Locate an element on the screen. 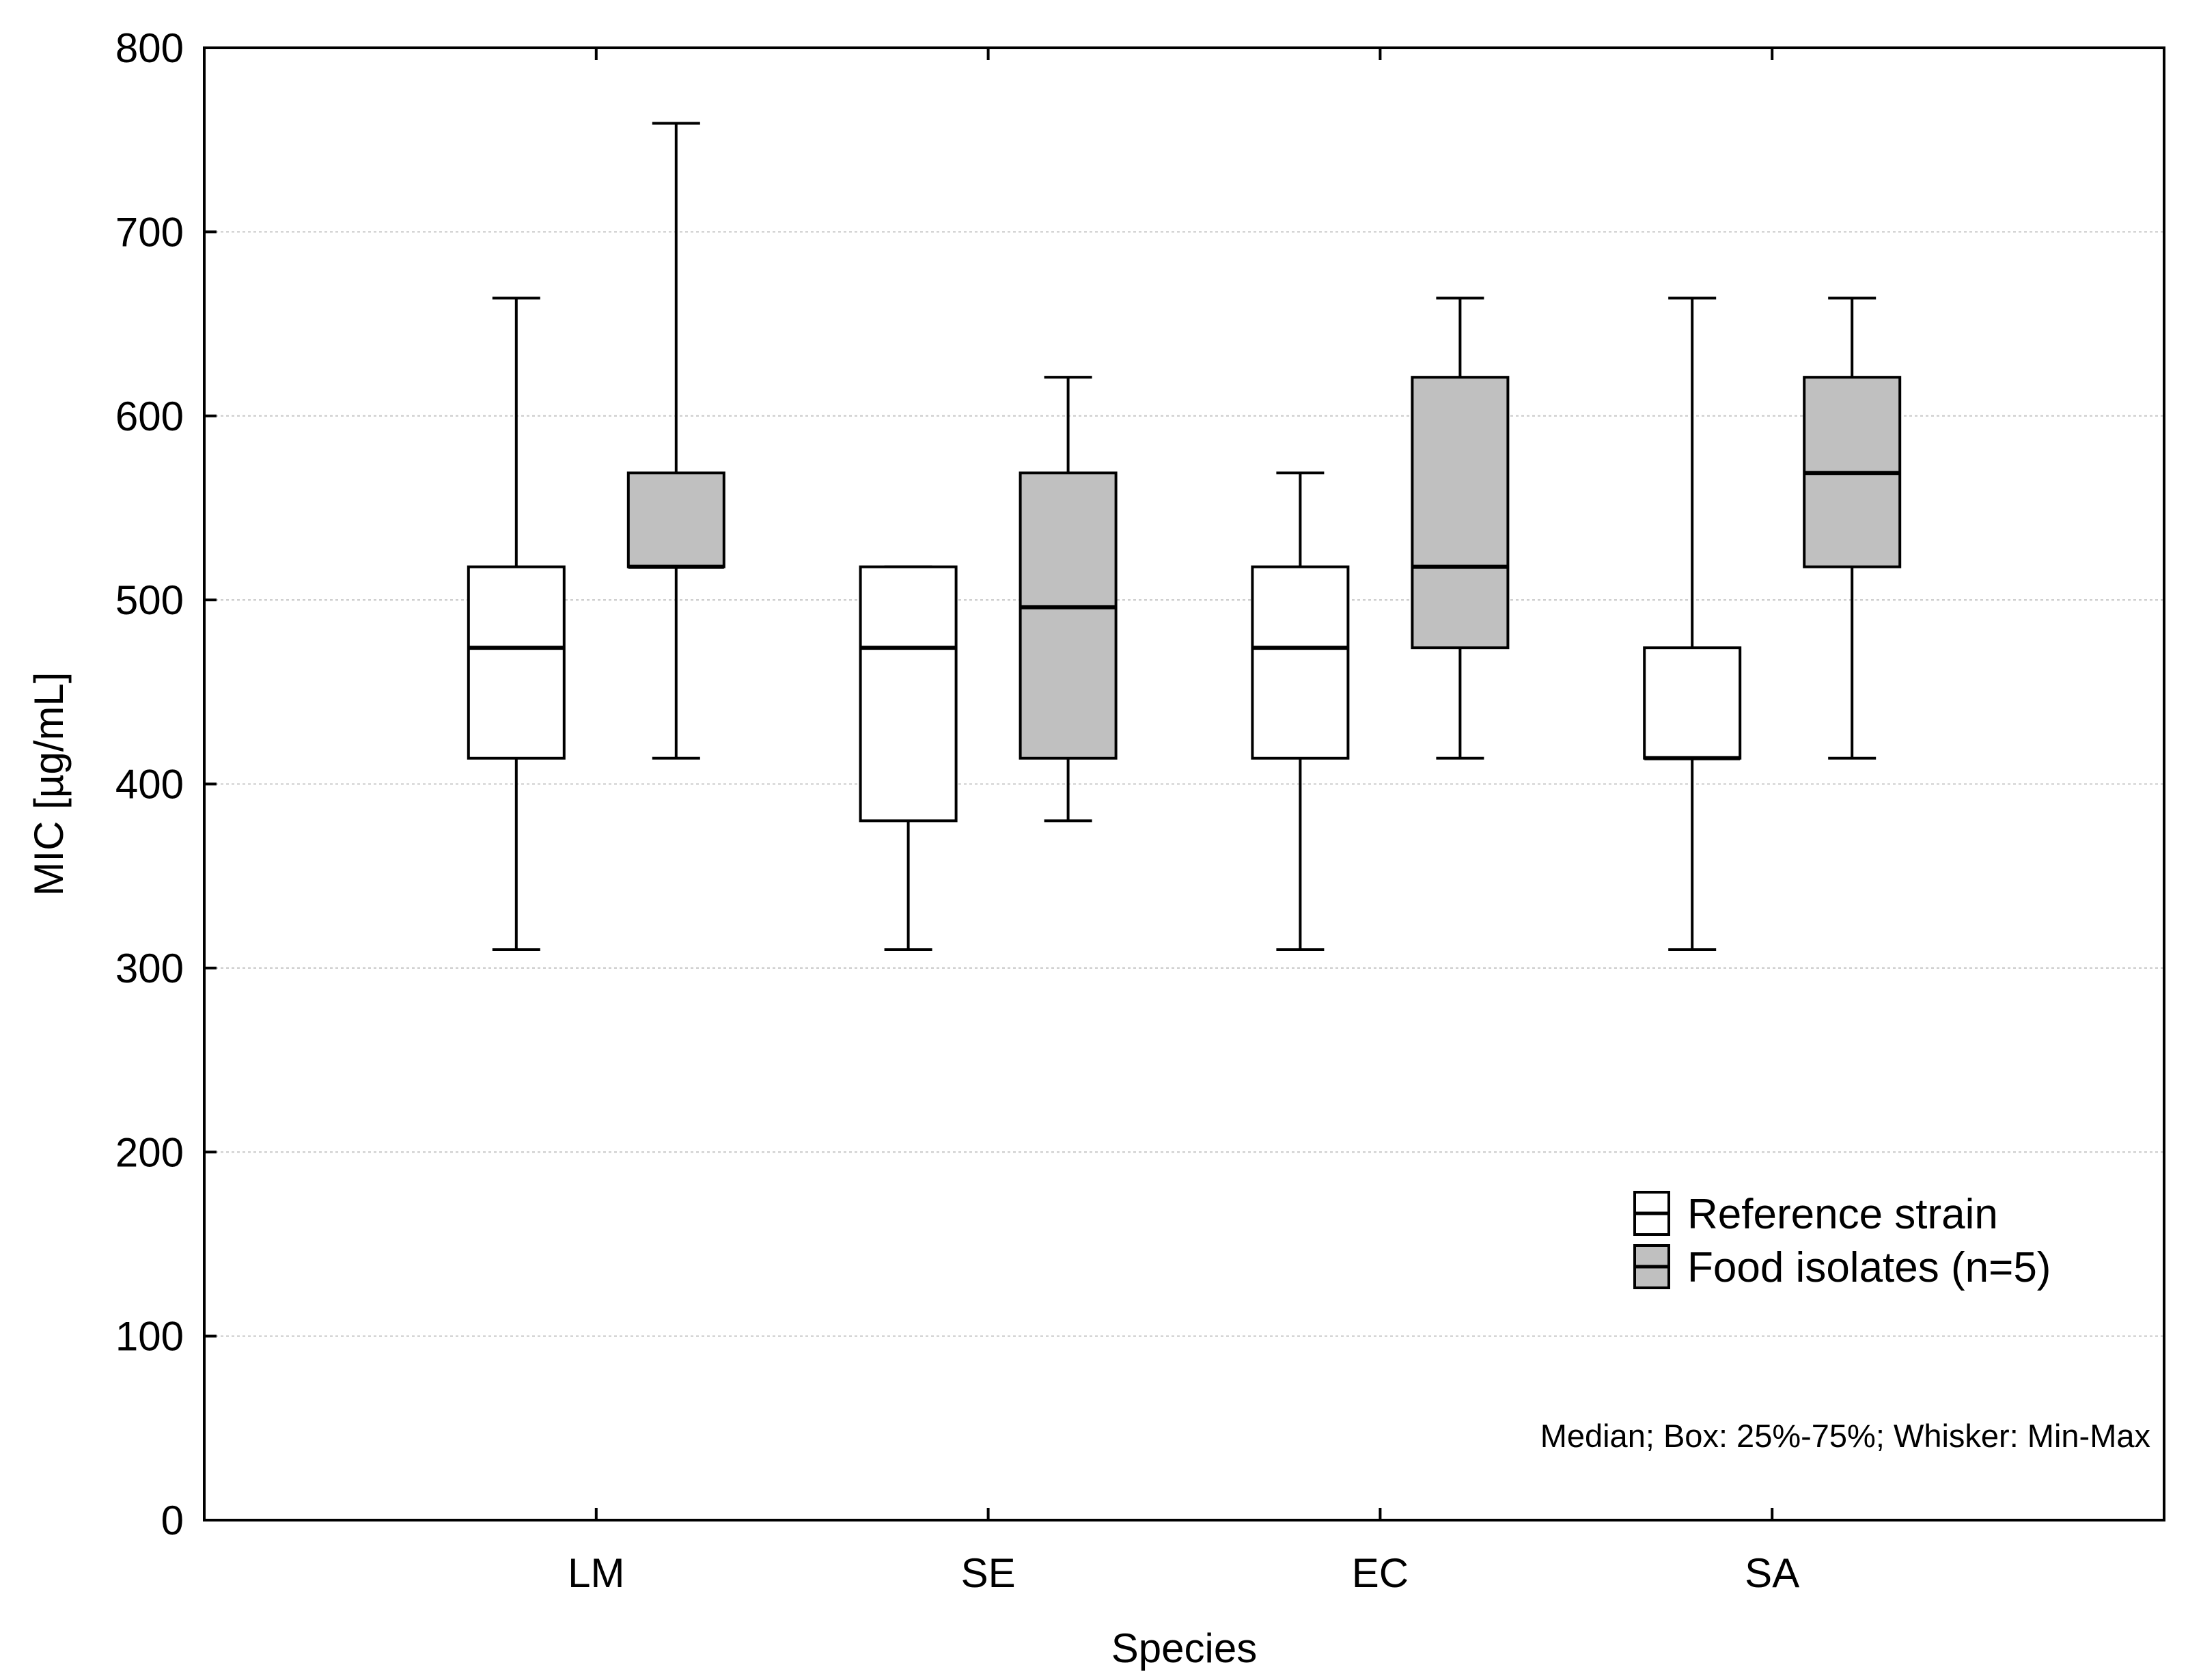  box-food-isolates-n-5--se is located at coordinates (1068, 599).